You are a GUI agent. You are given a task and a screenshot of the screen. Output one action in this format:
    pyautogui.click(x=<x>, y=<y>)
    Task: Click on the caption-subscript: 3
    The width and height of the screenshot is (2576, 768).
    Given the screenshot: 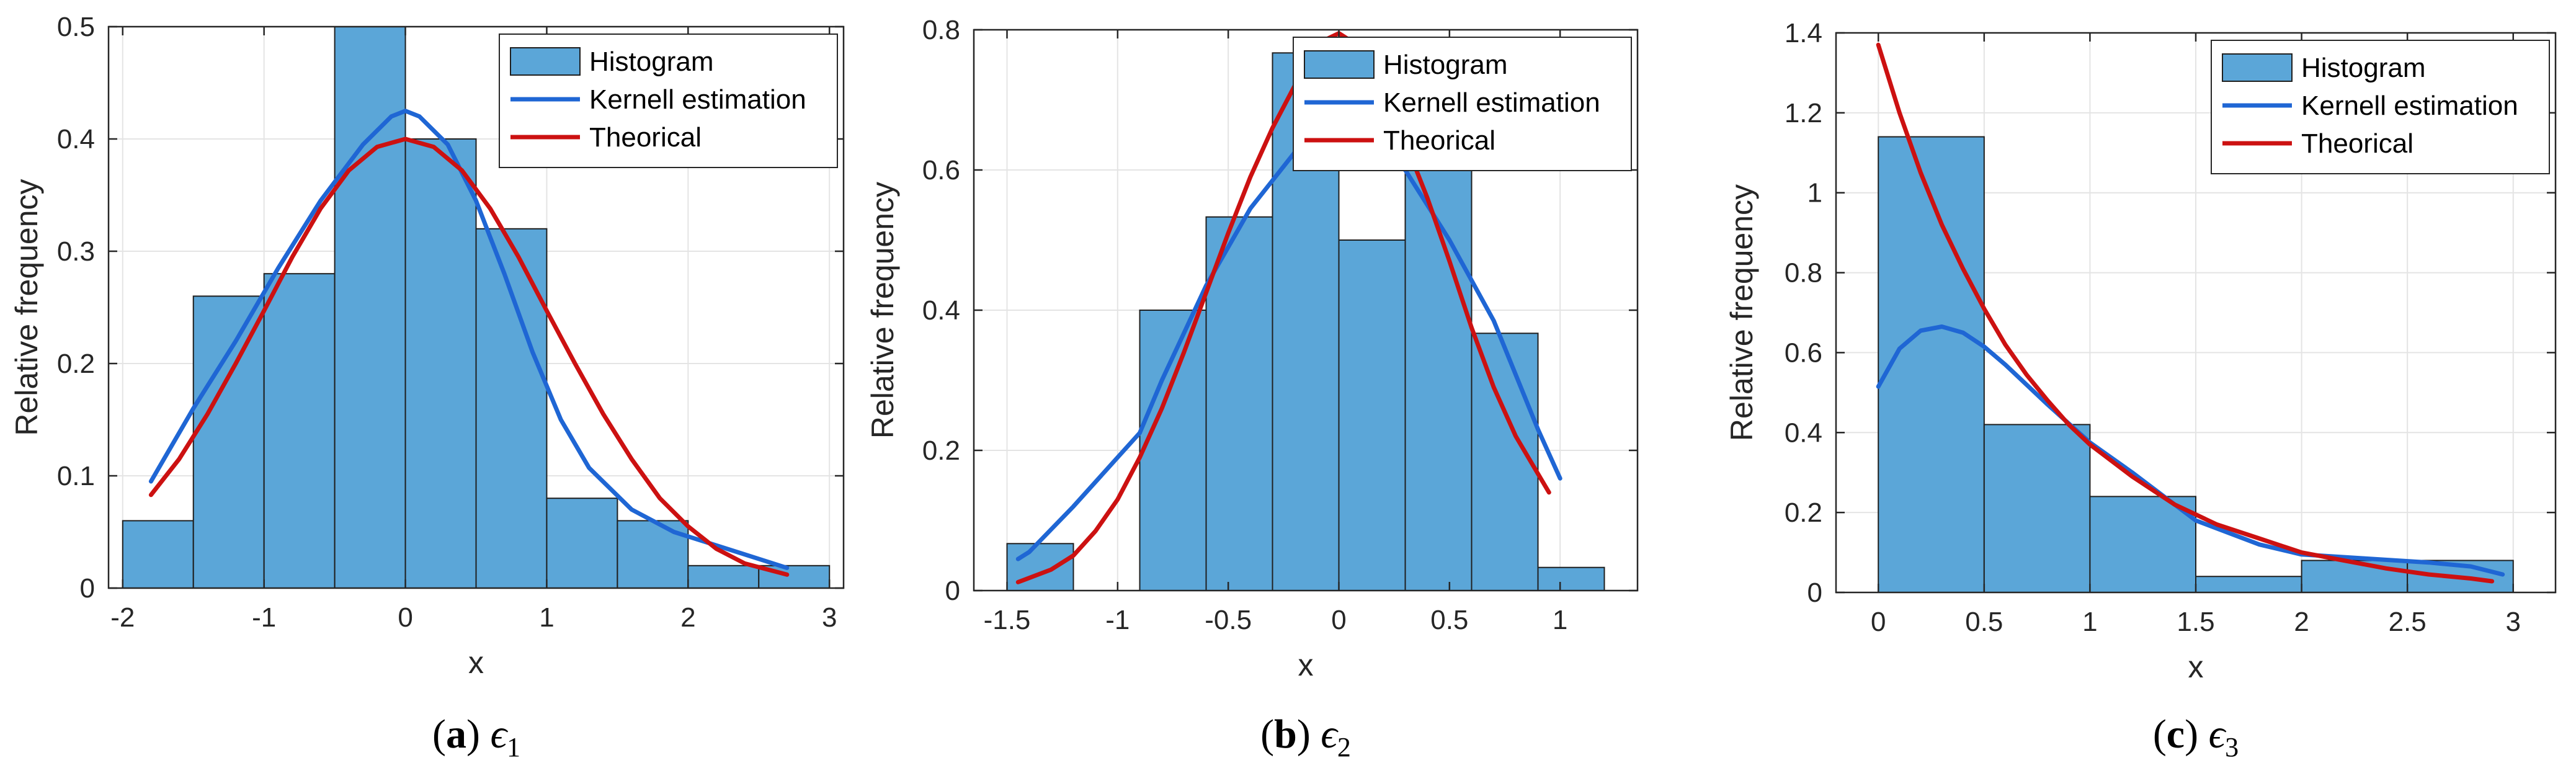 What is the action you would take?
    pyautogui.click(x=2232, y=747)
    